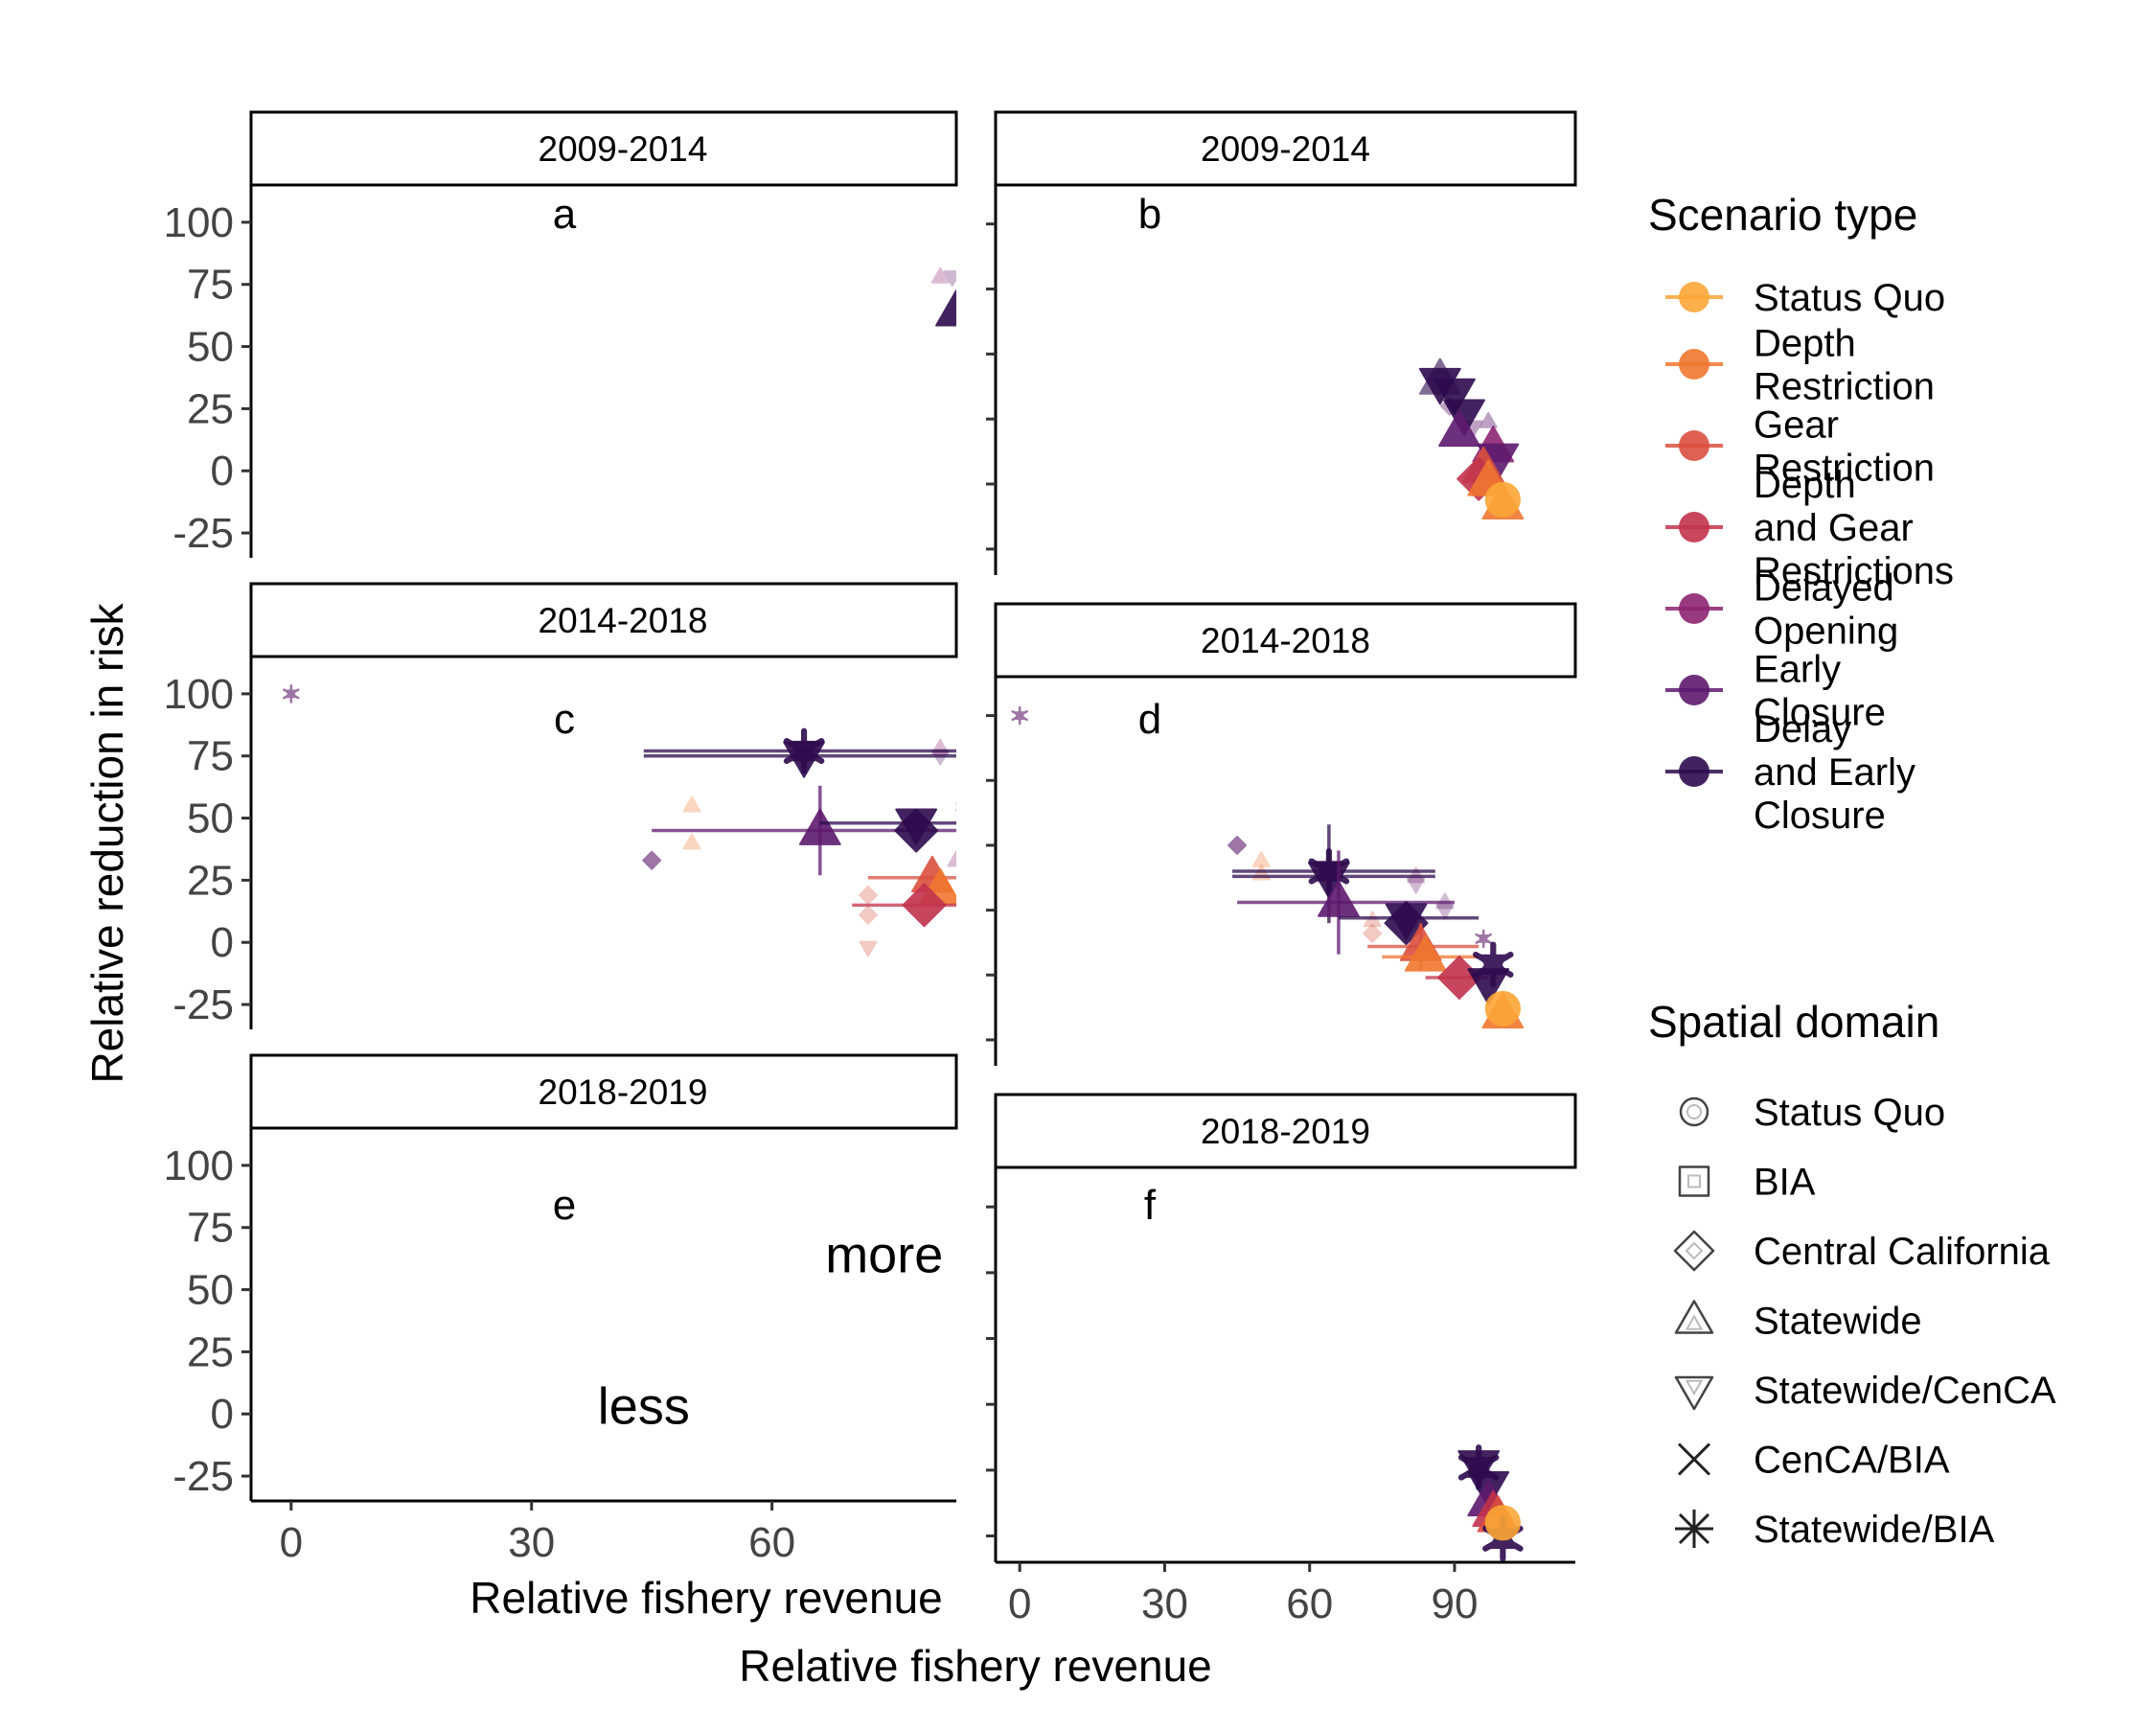 The width and height of the screenshot is (2156, 1730). Describe the element at coordinates (1454, 1603) in the screenshot. I see `x-tick-label: 90` at that location.